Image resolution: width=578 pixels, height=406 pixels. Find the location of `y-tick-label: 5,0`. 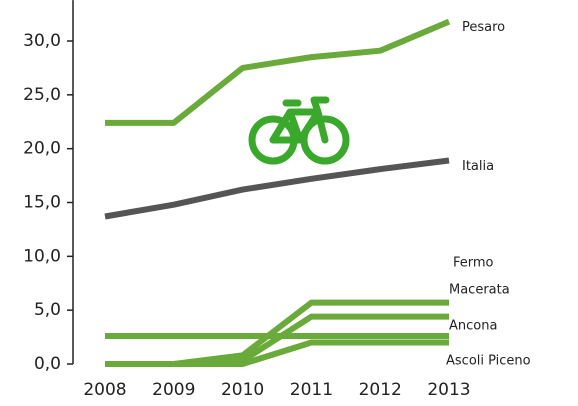

y-tick-label: 5,0 is located at coordinates (47, 310).